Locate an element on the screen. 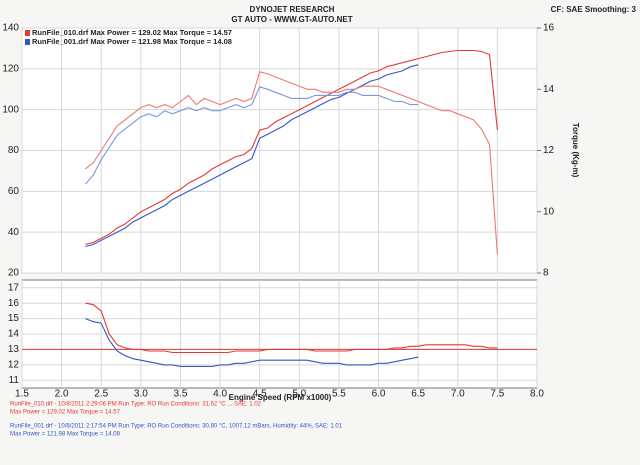 The width and height of the screenshot is (640, 465). y2-tick-label: 8 is located at coordinates (546, 273).